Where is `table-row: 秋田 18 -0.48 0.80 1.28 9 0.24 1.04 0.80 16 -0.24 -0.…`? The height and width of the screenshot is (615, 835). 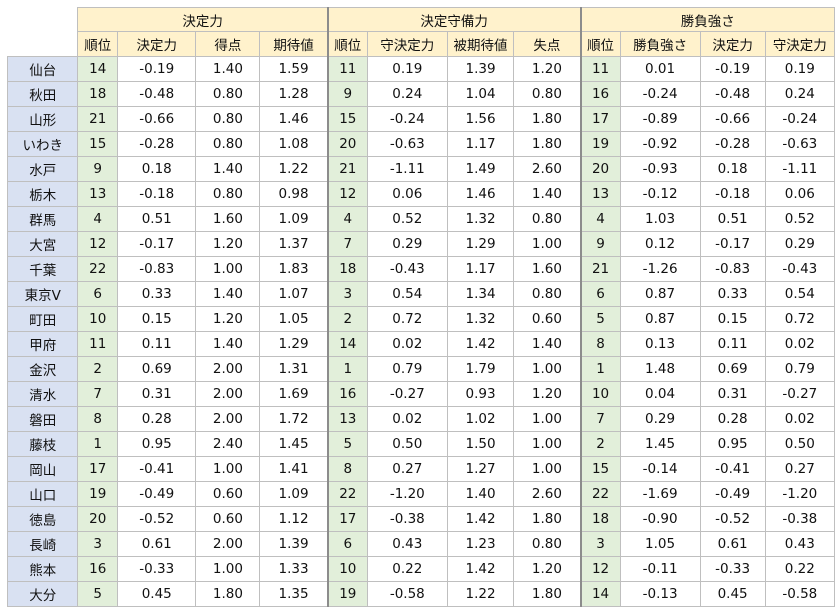
table-row: 秋田 18 -0.48 0.80 1.28 9 0.24 1.04 0.80 16 -0.24 -0.… is located at coordinates (420, 94).